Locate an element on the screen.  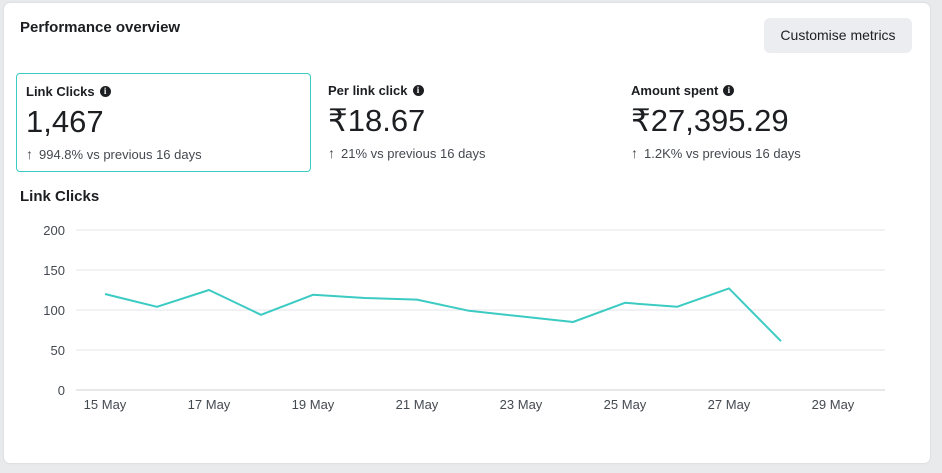
metric-change: ↑ 21% vs previous 16 days is located at coordinates (471, 153).